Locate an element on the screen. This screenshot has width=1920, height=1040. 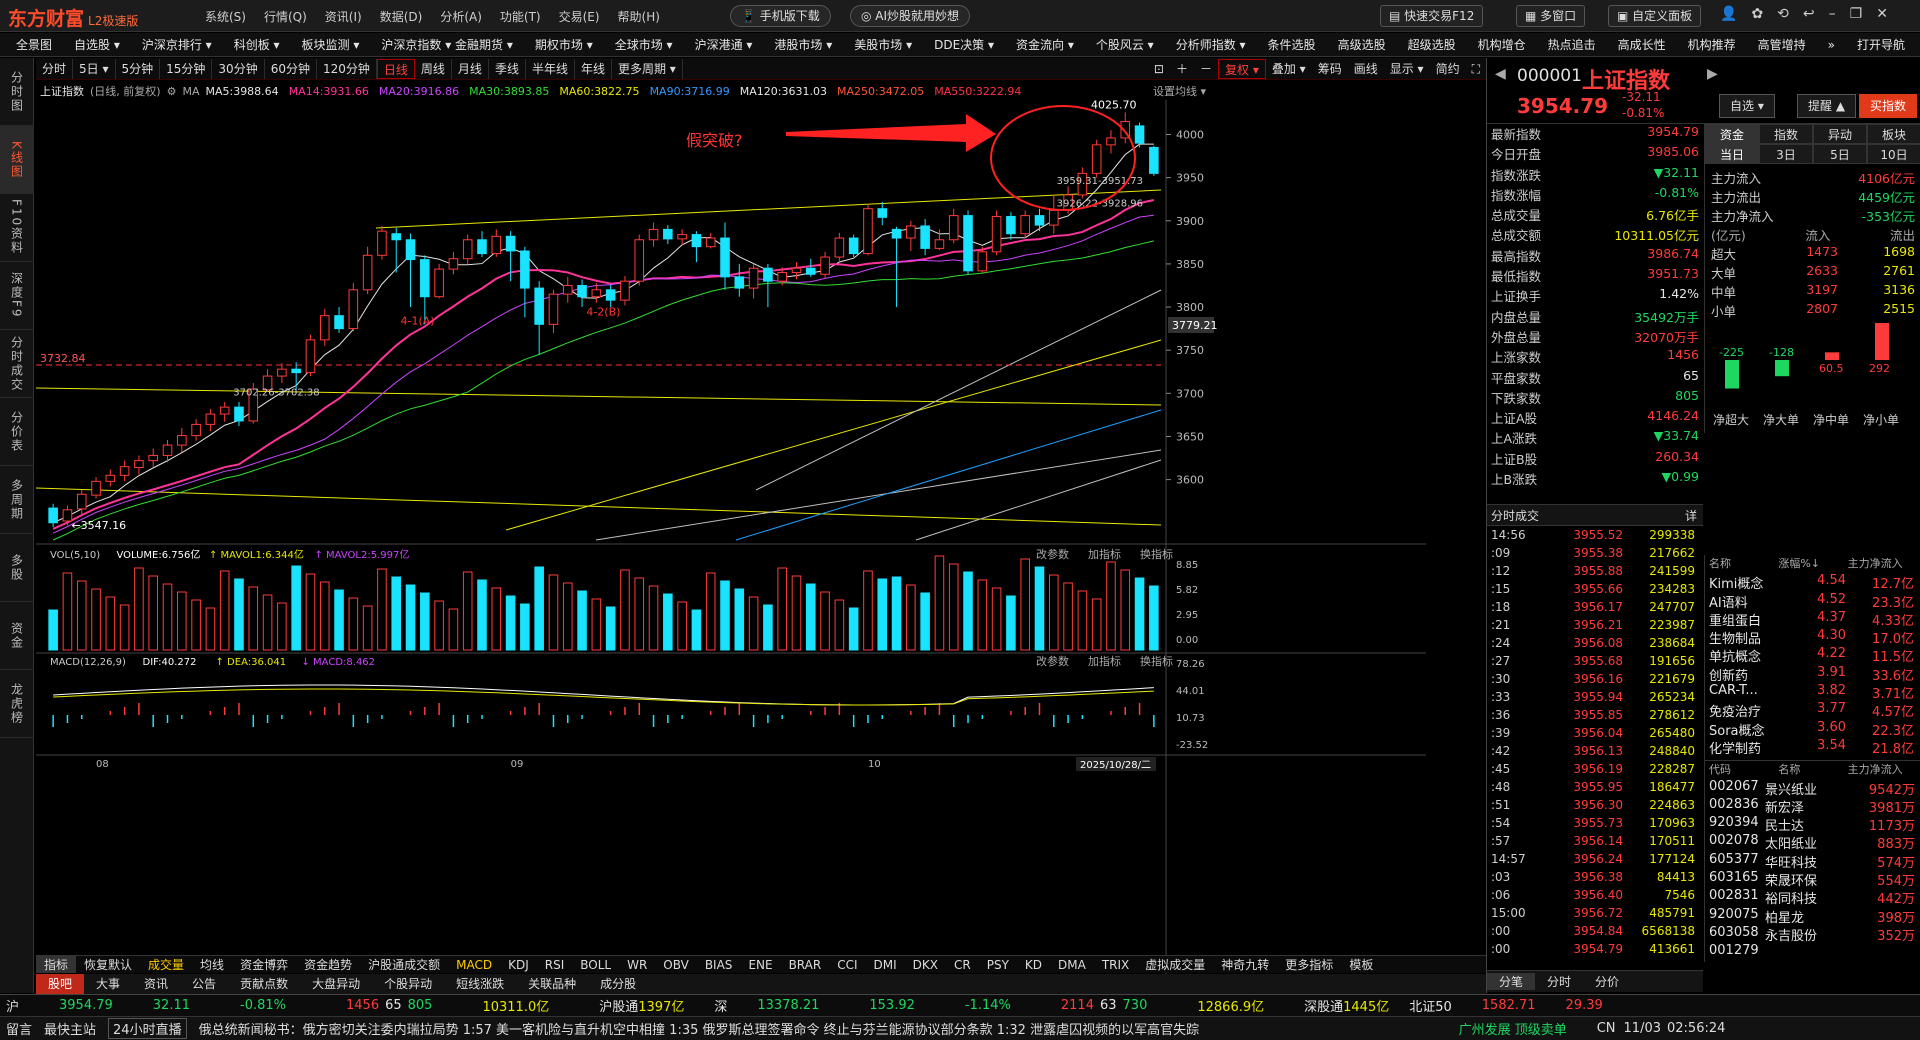
stock-row: 920075 柏星龙 398万 is located at coordinates (1812, 916).